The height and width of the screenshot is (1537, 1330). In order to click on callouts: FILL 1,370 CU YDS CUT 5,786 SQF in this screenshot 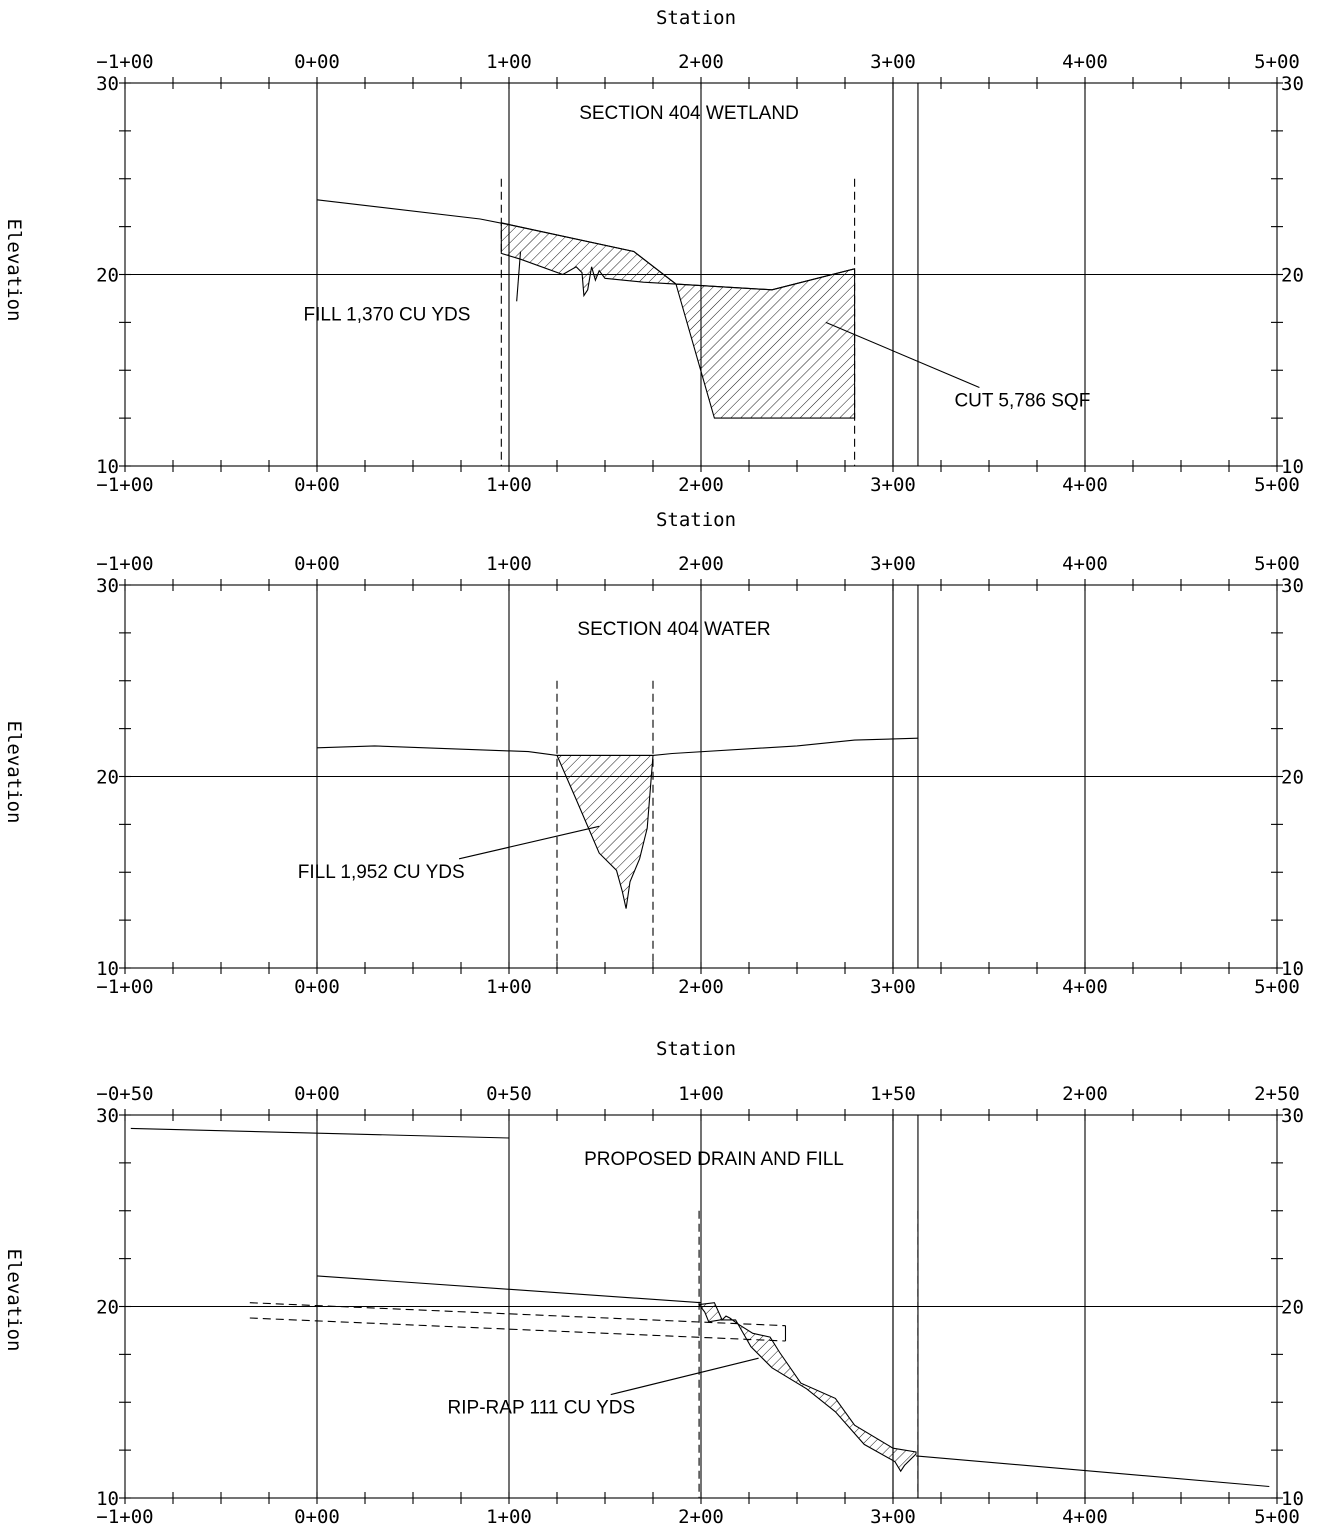, I will do `click(697, 331)`.